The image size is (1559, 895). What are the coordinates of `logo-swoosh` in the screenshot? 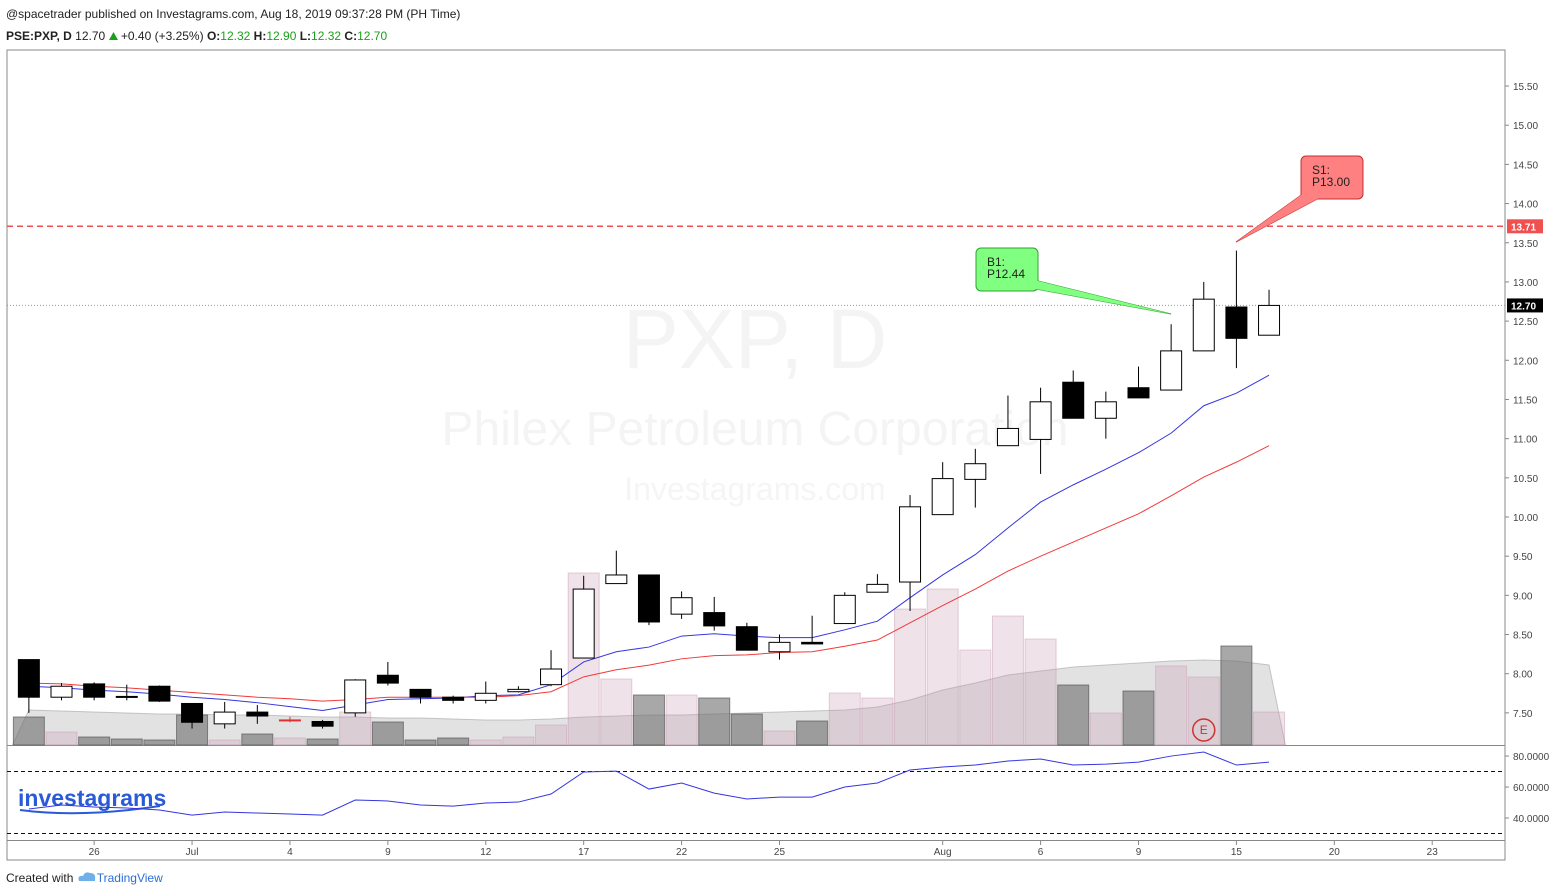 It's located at (90, 810).